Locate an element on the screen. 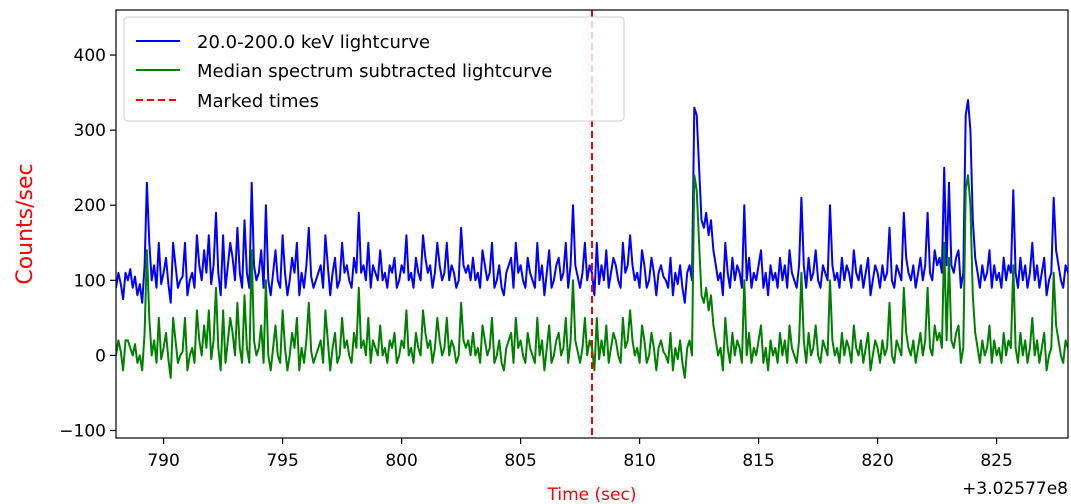 The width and height of the screenshot is (1071, 504). x-tick-label: 805 is located at coordinates (520, 461).